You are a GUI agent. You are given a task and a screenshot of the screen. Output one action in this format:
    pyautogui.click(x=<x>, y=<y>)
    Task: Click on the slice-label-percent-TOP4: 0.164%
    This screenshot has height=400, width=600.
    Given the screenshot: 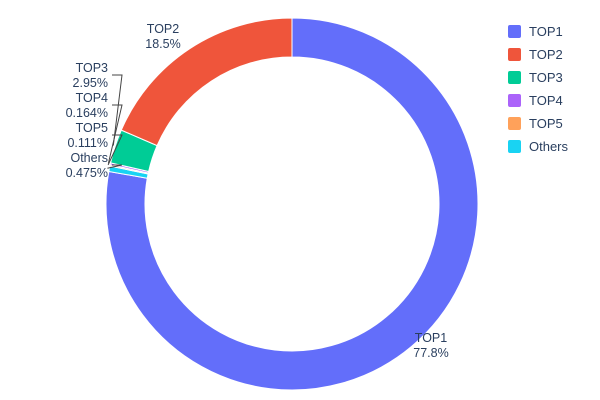 What is the action you would take?
    pyautogui.click(x=87, y=113)
    